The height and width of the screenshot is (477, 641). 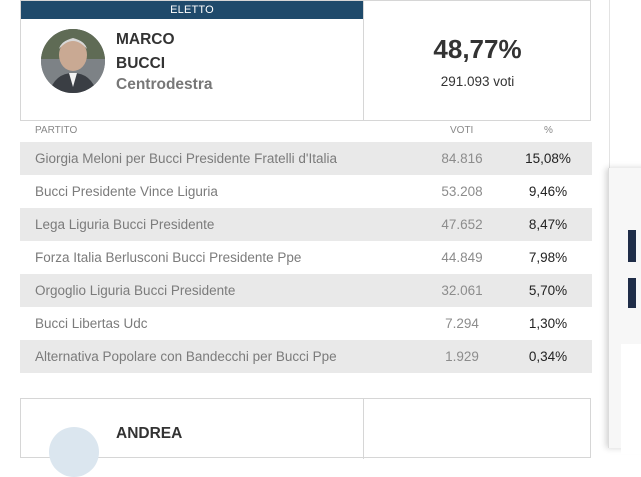 I want to click on party-votes: 7.294, so click(x=462, y=323).